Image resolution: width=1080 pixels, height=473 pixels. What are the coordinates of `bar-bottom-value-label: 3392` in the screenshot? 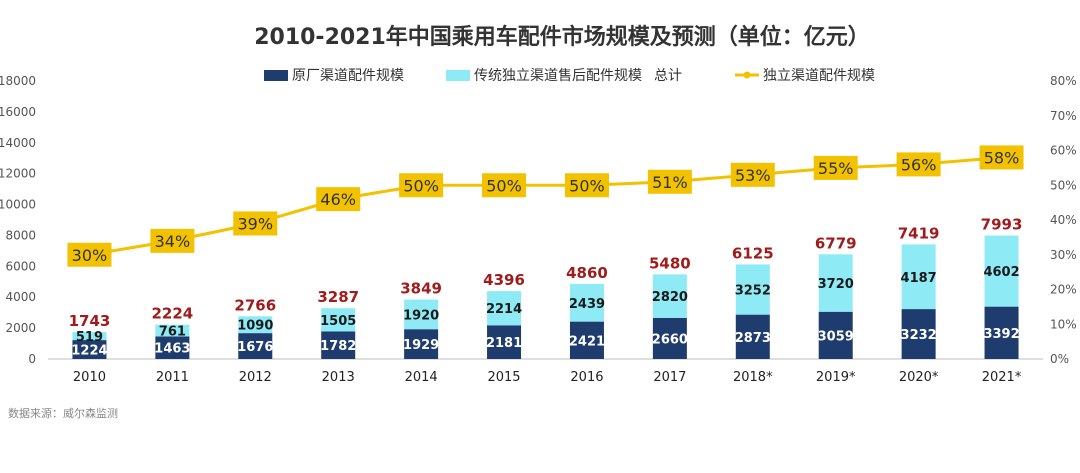 It's located at (1001, 334).